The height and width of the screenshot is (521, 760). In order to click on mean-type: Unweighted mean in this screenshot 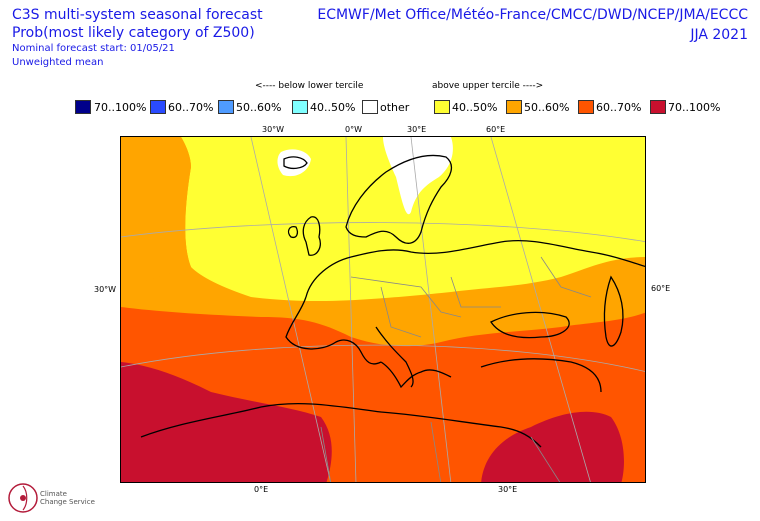, I will do `click(58, 62)`.